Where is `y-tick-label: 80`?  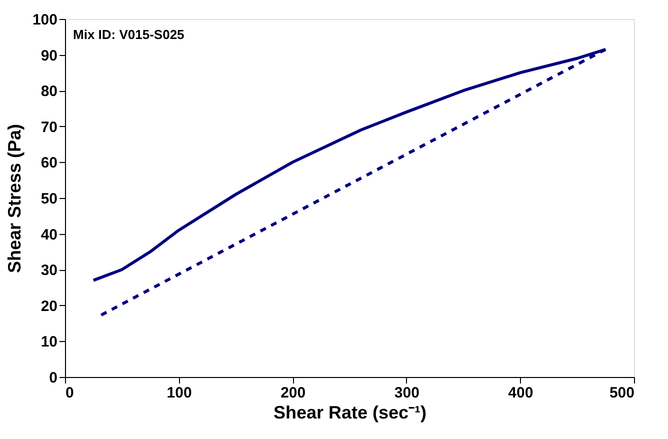
y-tick-label: 80 is located at coordinates (49, 91).